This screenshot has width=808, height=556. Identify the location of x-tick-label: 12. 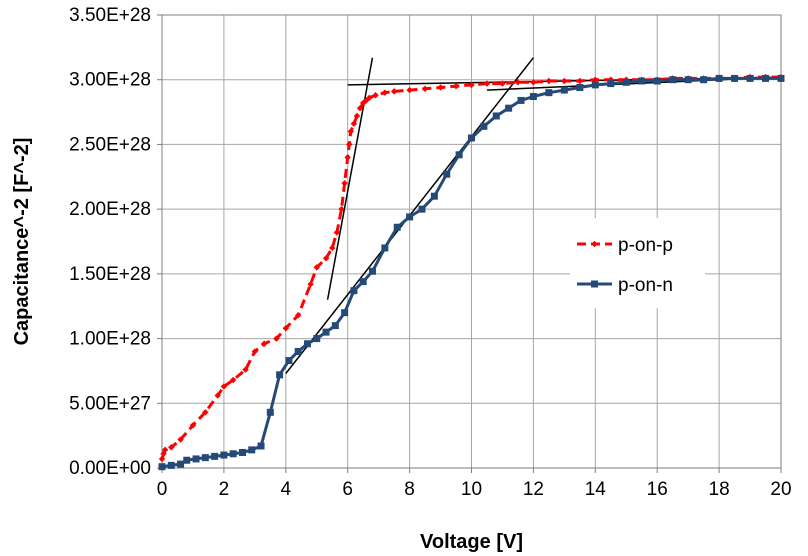
(533, 489).